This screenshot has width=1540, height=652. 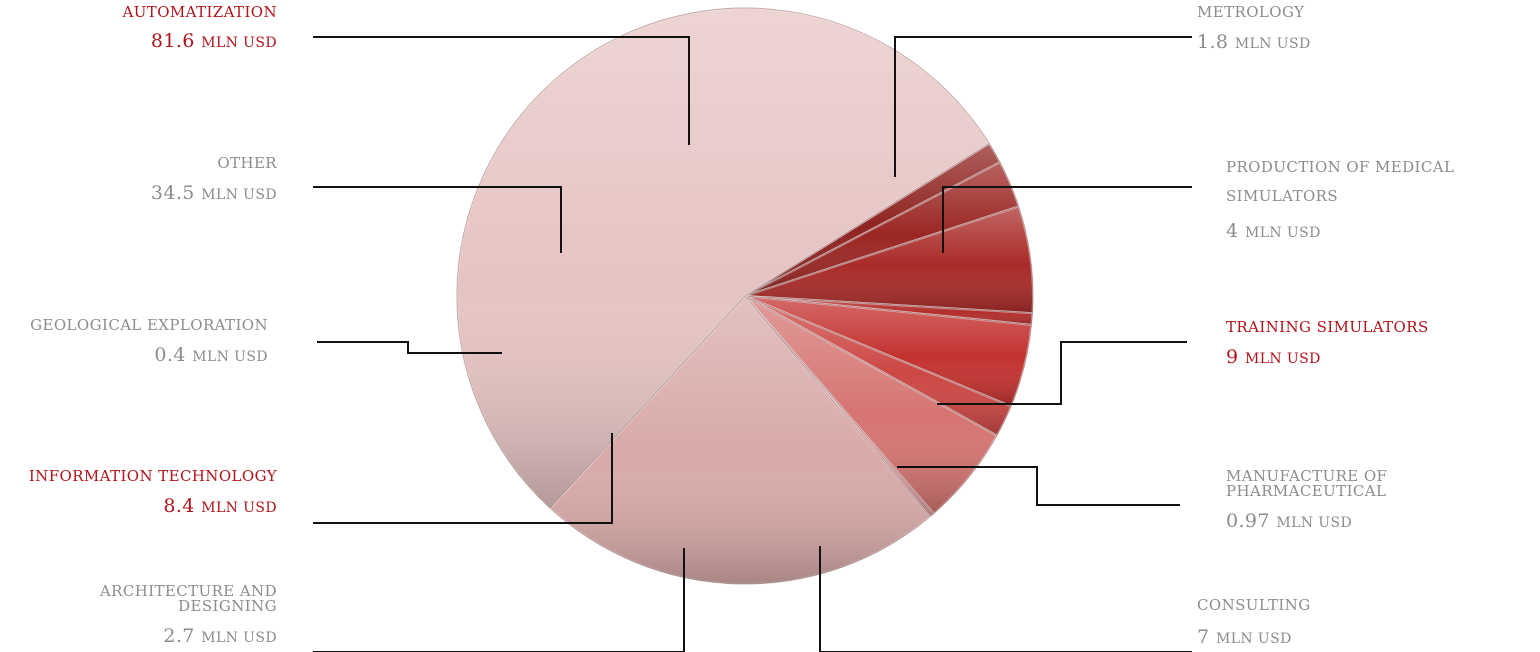 I want to click on label-geology-name: GEOLOGICAL EXPLORATION, so click(x=149, y=325).